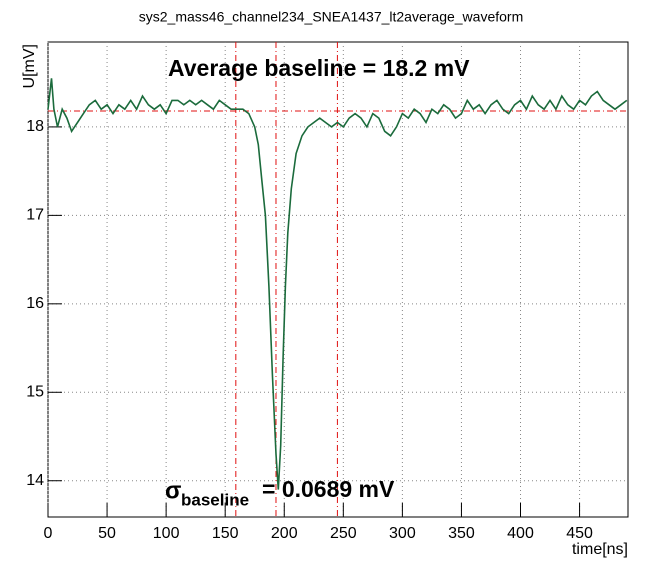  Describe the element at coordinates (284, 533) in the screenshot. I see `x-tick-label: 200` at that location.